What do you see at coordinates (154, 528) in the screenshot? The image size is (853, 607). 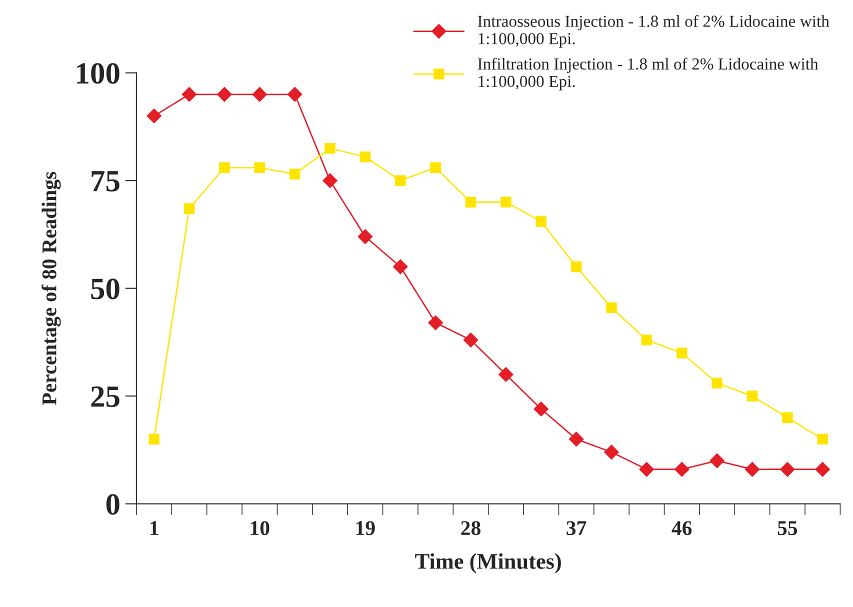 I see `x-tick-label: 1` at bounding box center [154, 528].